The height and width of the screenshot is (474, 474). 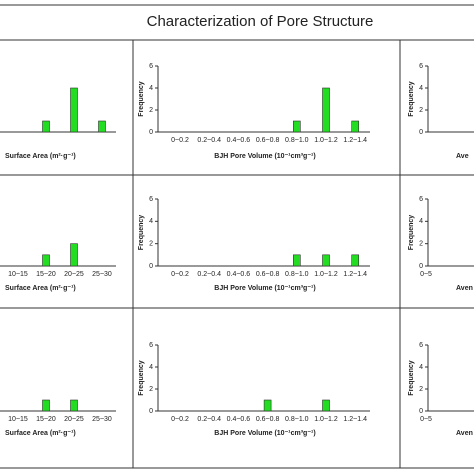 I want to click on x-axis-label: Ave, so click(x=462, y=156).